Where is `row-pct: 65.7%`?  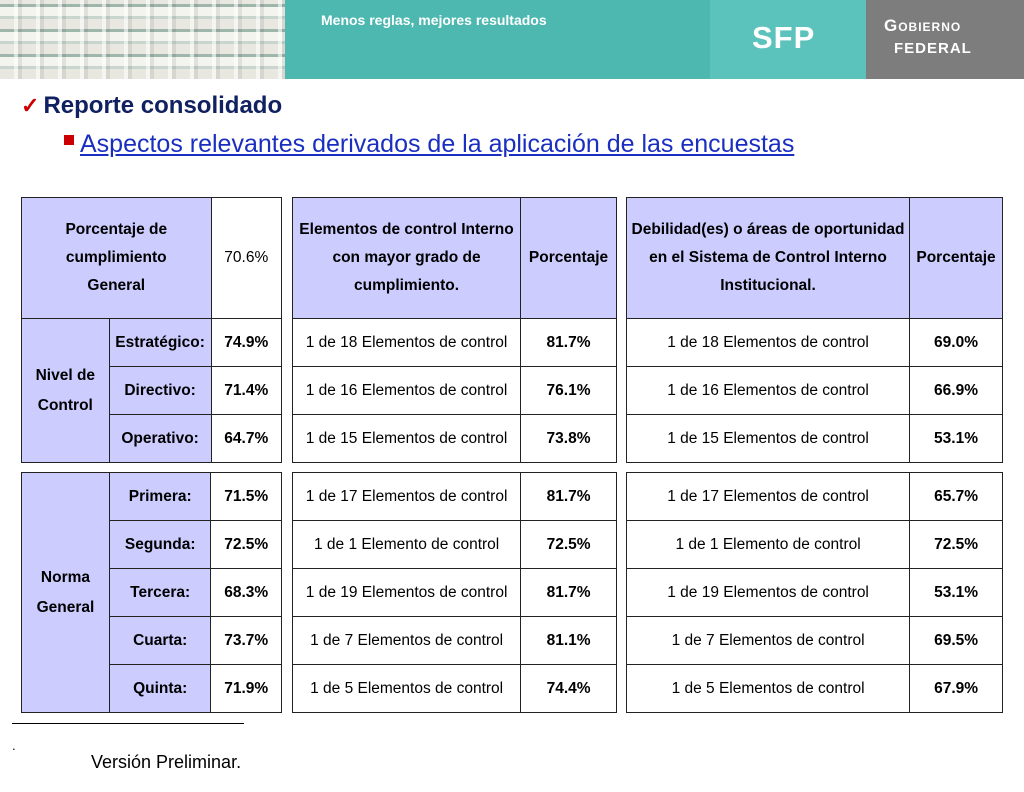
row-pct: 65.7% is located at coordinates (956, 496).